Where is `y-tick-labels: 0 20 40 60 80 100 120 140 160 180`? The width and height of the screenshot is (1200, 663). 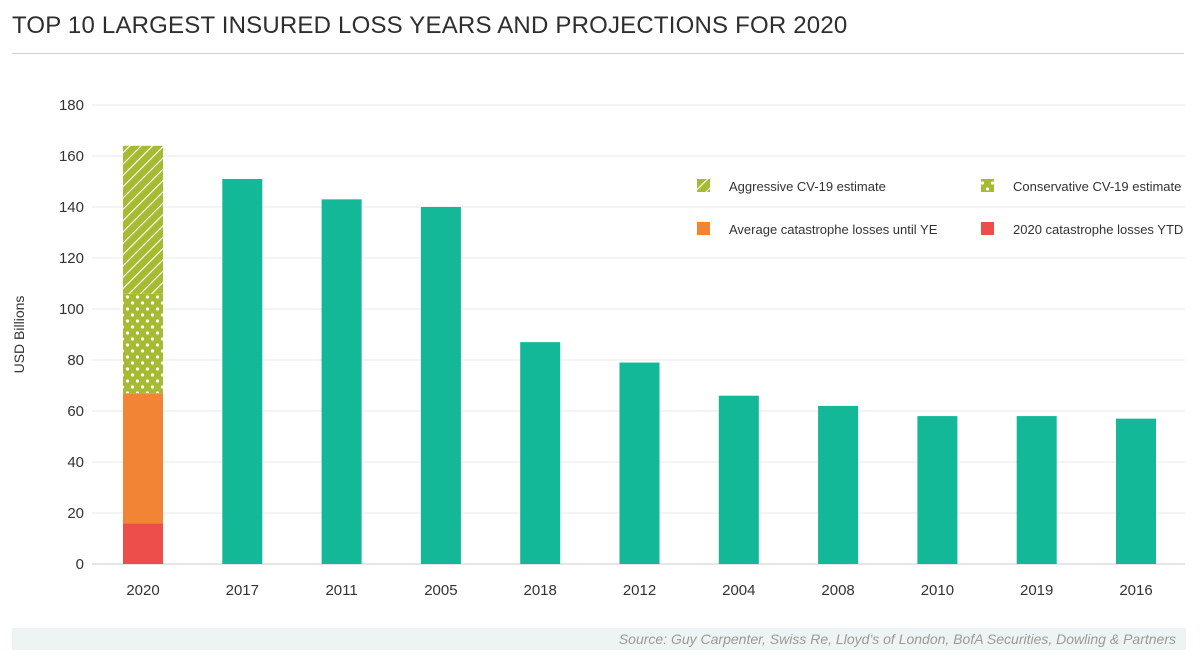 y-tick-labels: 0 20 40 60 80 100 120 140 160 180 is located at coordinates (71, 335).